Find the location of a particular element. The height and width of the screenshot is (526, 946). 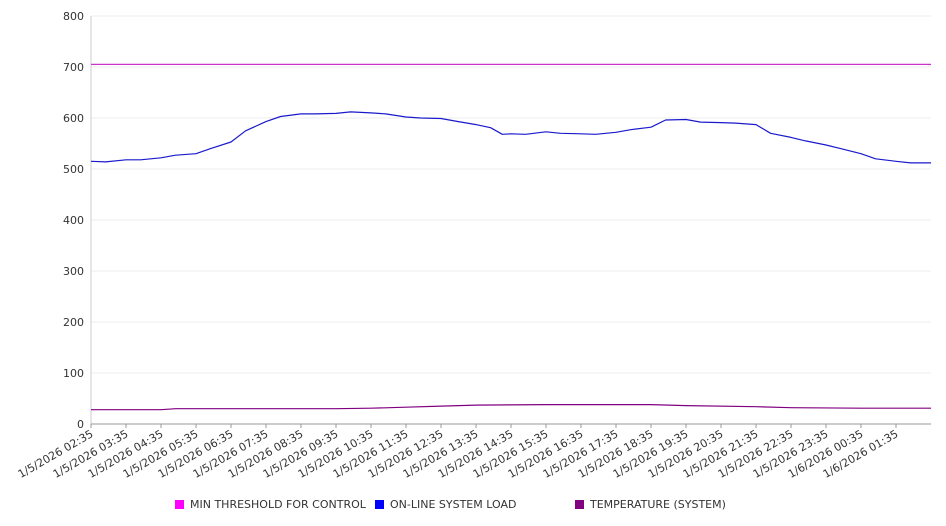

legend-item-threshold: MIN THRESHOLD FOR CONTROL is located at coordinates (270, 504).